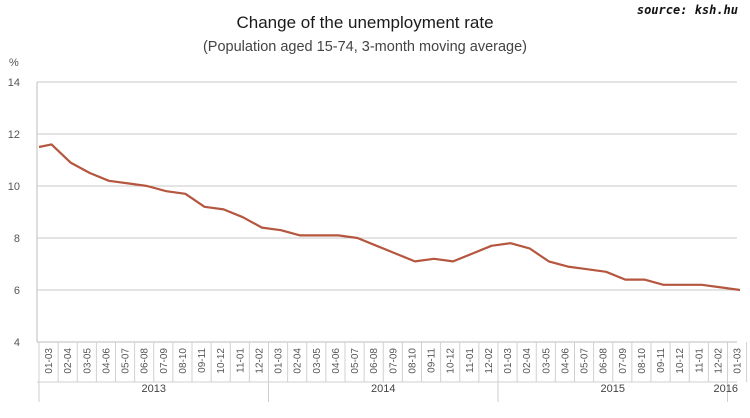 The height and width of the screenshot is (418, 750). Describe the element at coordinates (154, 389) in the screenshot. I see `year-label: 2013` at that location.